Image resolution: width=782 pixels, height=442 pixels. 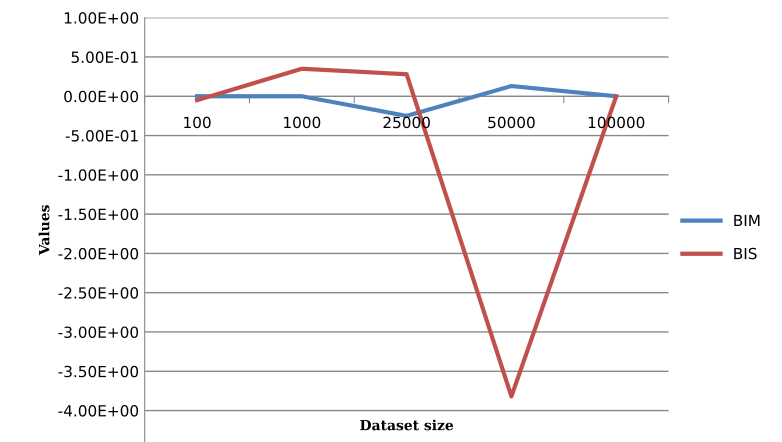 What do you see at coordinates (98, 372) in the screenshot?
I see `y-tick-label: -3.50E+00` at bounding box center [98, 372].